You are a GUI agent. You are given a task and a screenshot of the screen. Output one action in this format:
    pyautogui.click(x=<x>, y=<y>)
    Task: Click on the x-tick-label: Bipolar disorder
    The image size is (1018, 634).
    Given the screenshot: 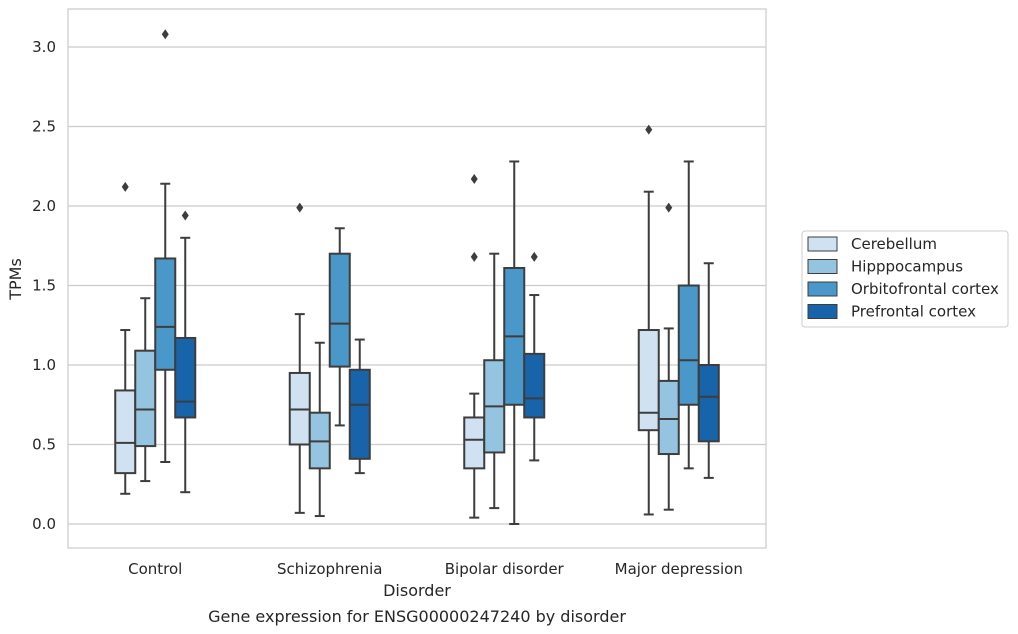 What is the action you would take?
    pyautogui.click(x=505, y=569)
    